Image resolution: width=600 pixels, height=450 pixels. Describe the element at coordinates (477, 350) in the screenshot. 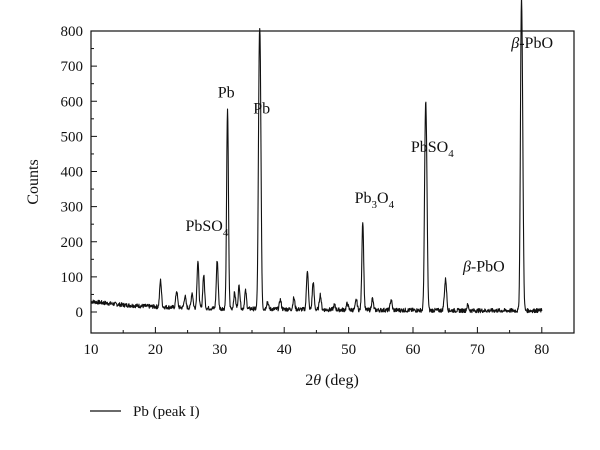

I see `x-tick-label: 70` at that location.